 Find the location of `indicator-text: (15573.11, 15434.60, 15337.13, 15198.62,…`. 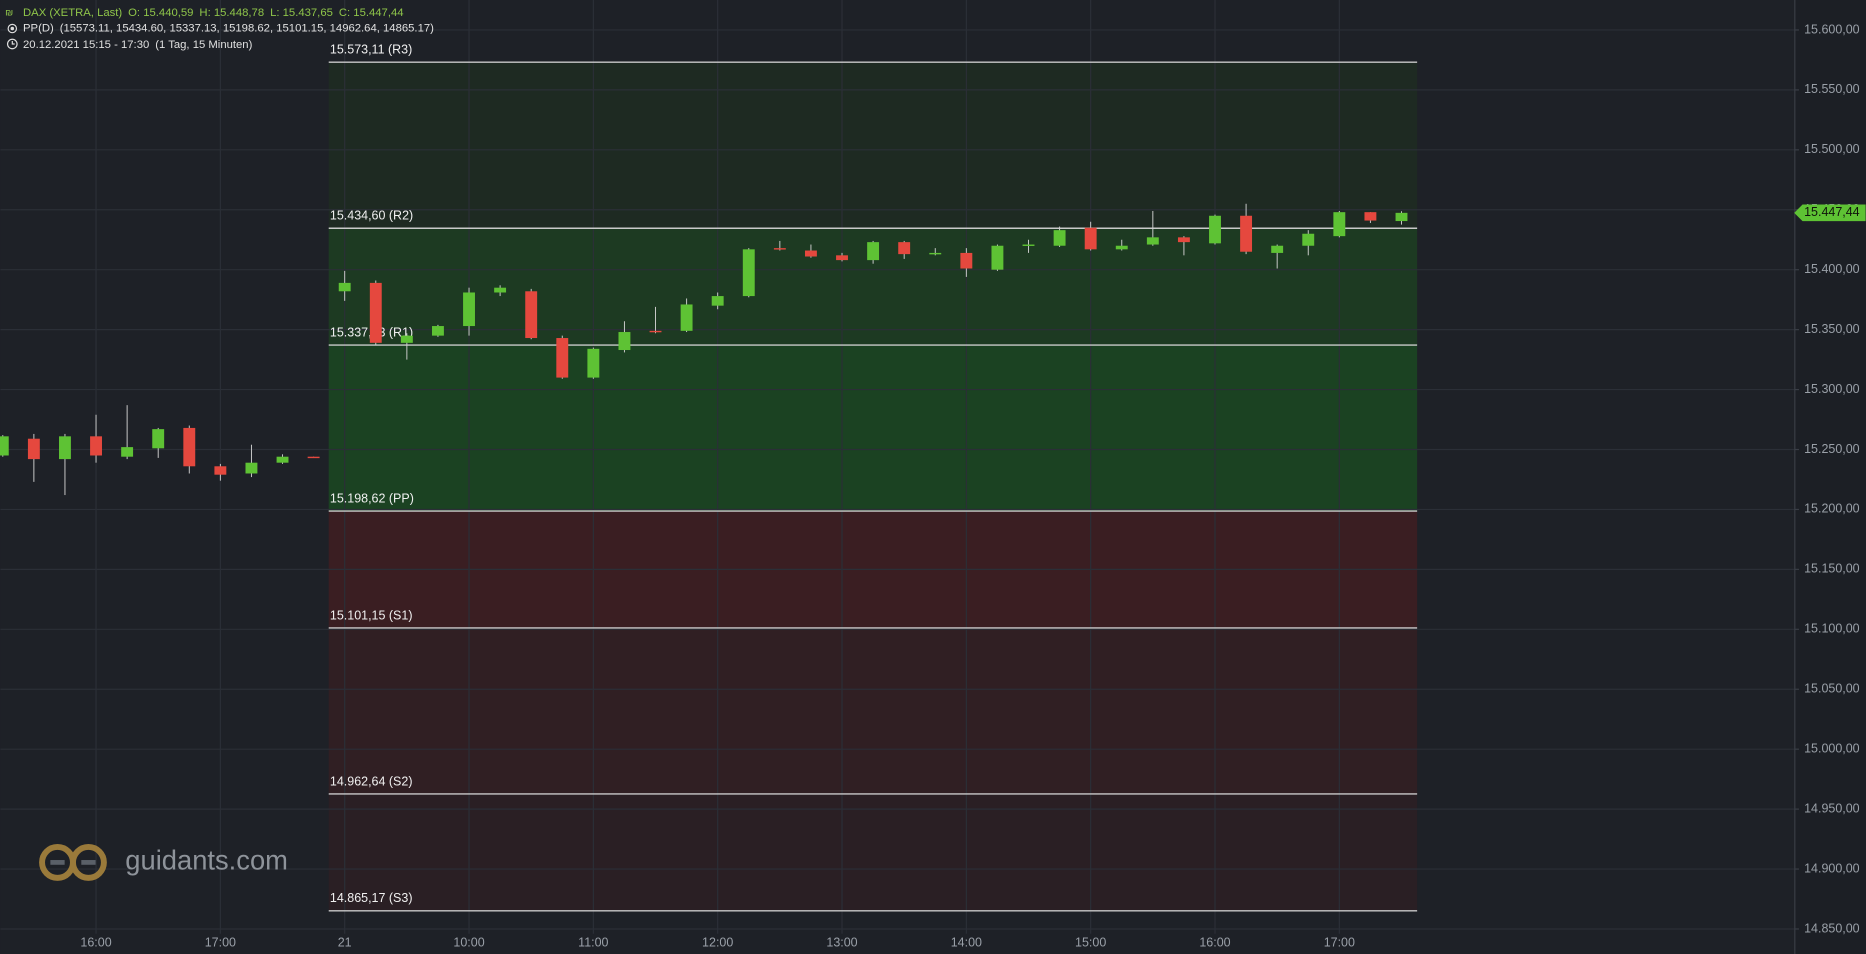

indicator-text: (15573.11, 15434.60, 15337.13, 15198.62,… is located at coordinates (247, 29).